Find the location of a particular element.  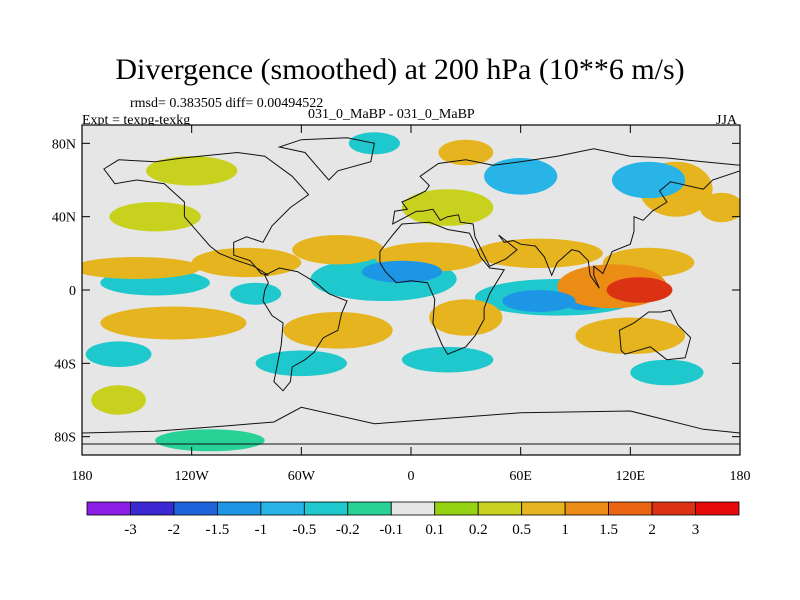

colorbar-label-2: -1.5 is located at coordinates (218, 530).